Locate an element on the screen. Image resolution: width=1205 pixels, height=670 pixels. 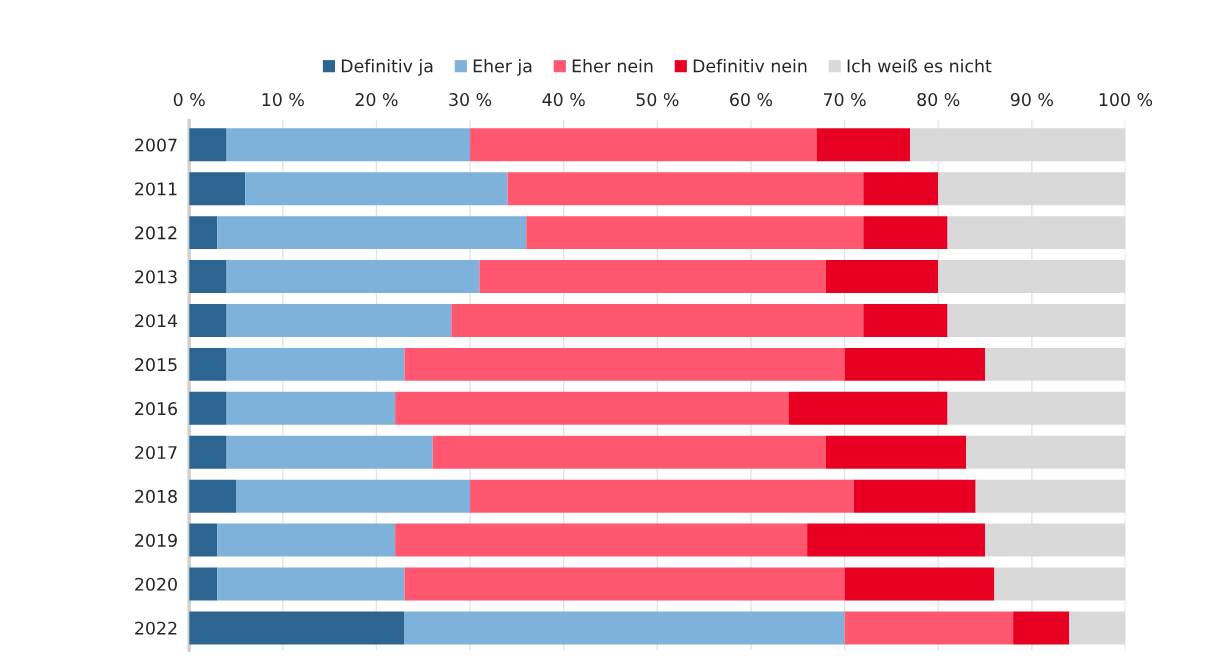
y-tick-label: 2014 is located at coordinates (156, 321).